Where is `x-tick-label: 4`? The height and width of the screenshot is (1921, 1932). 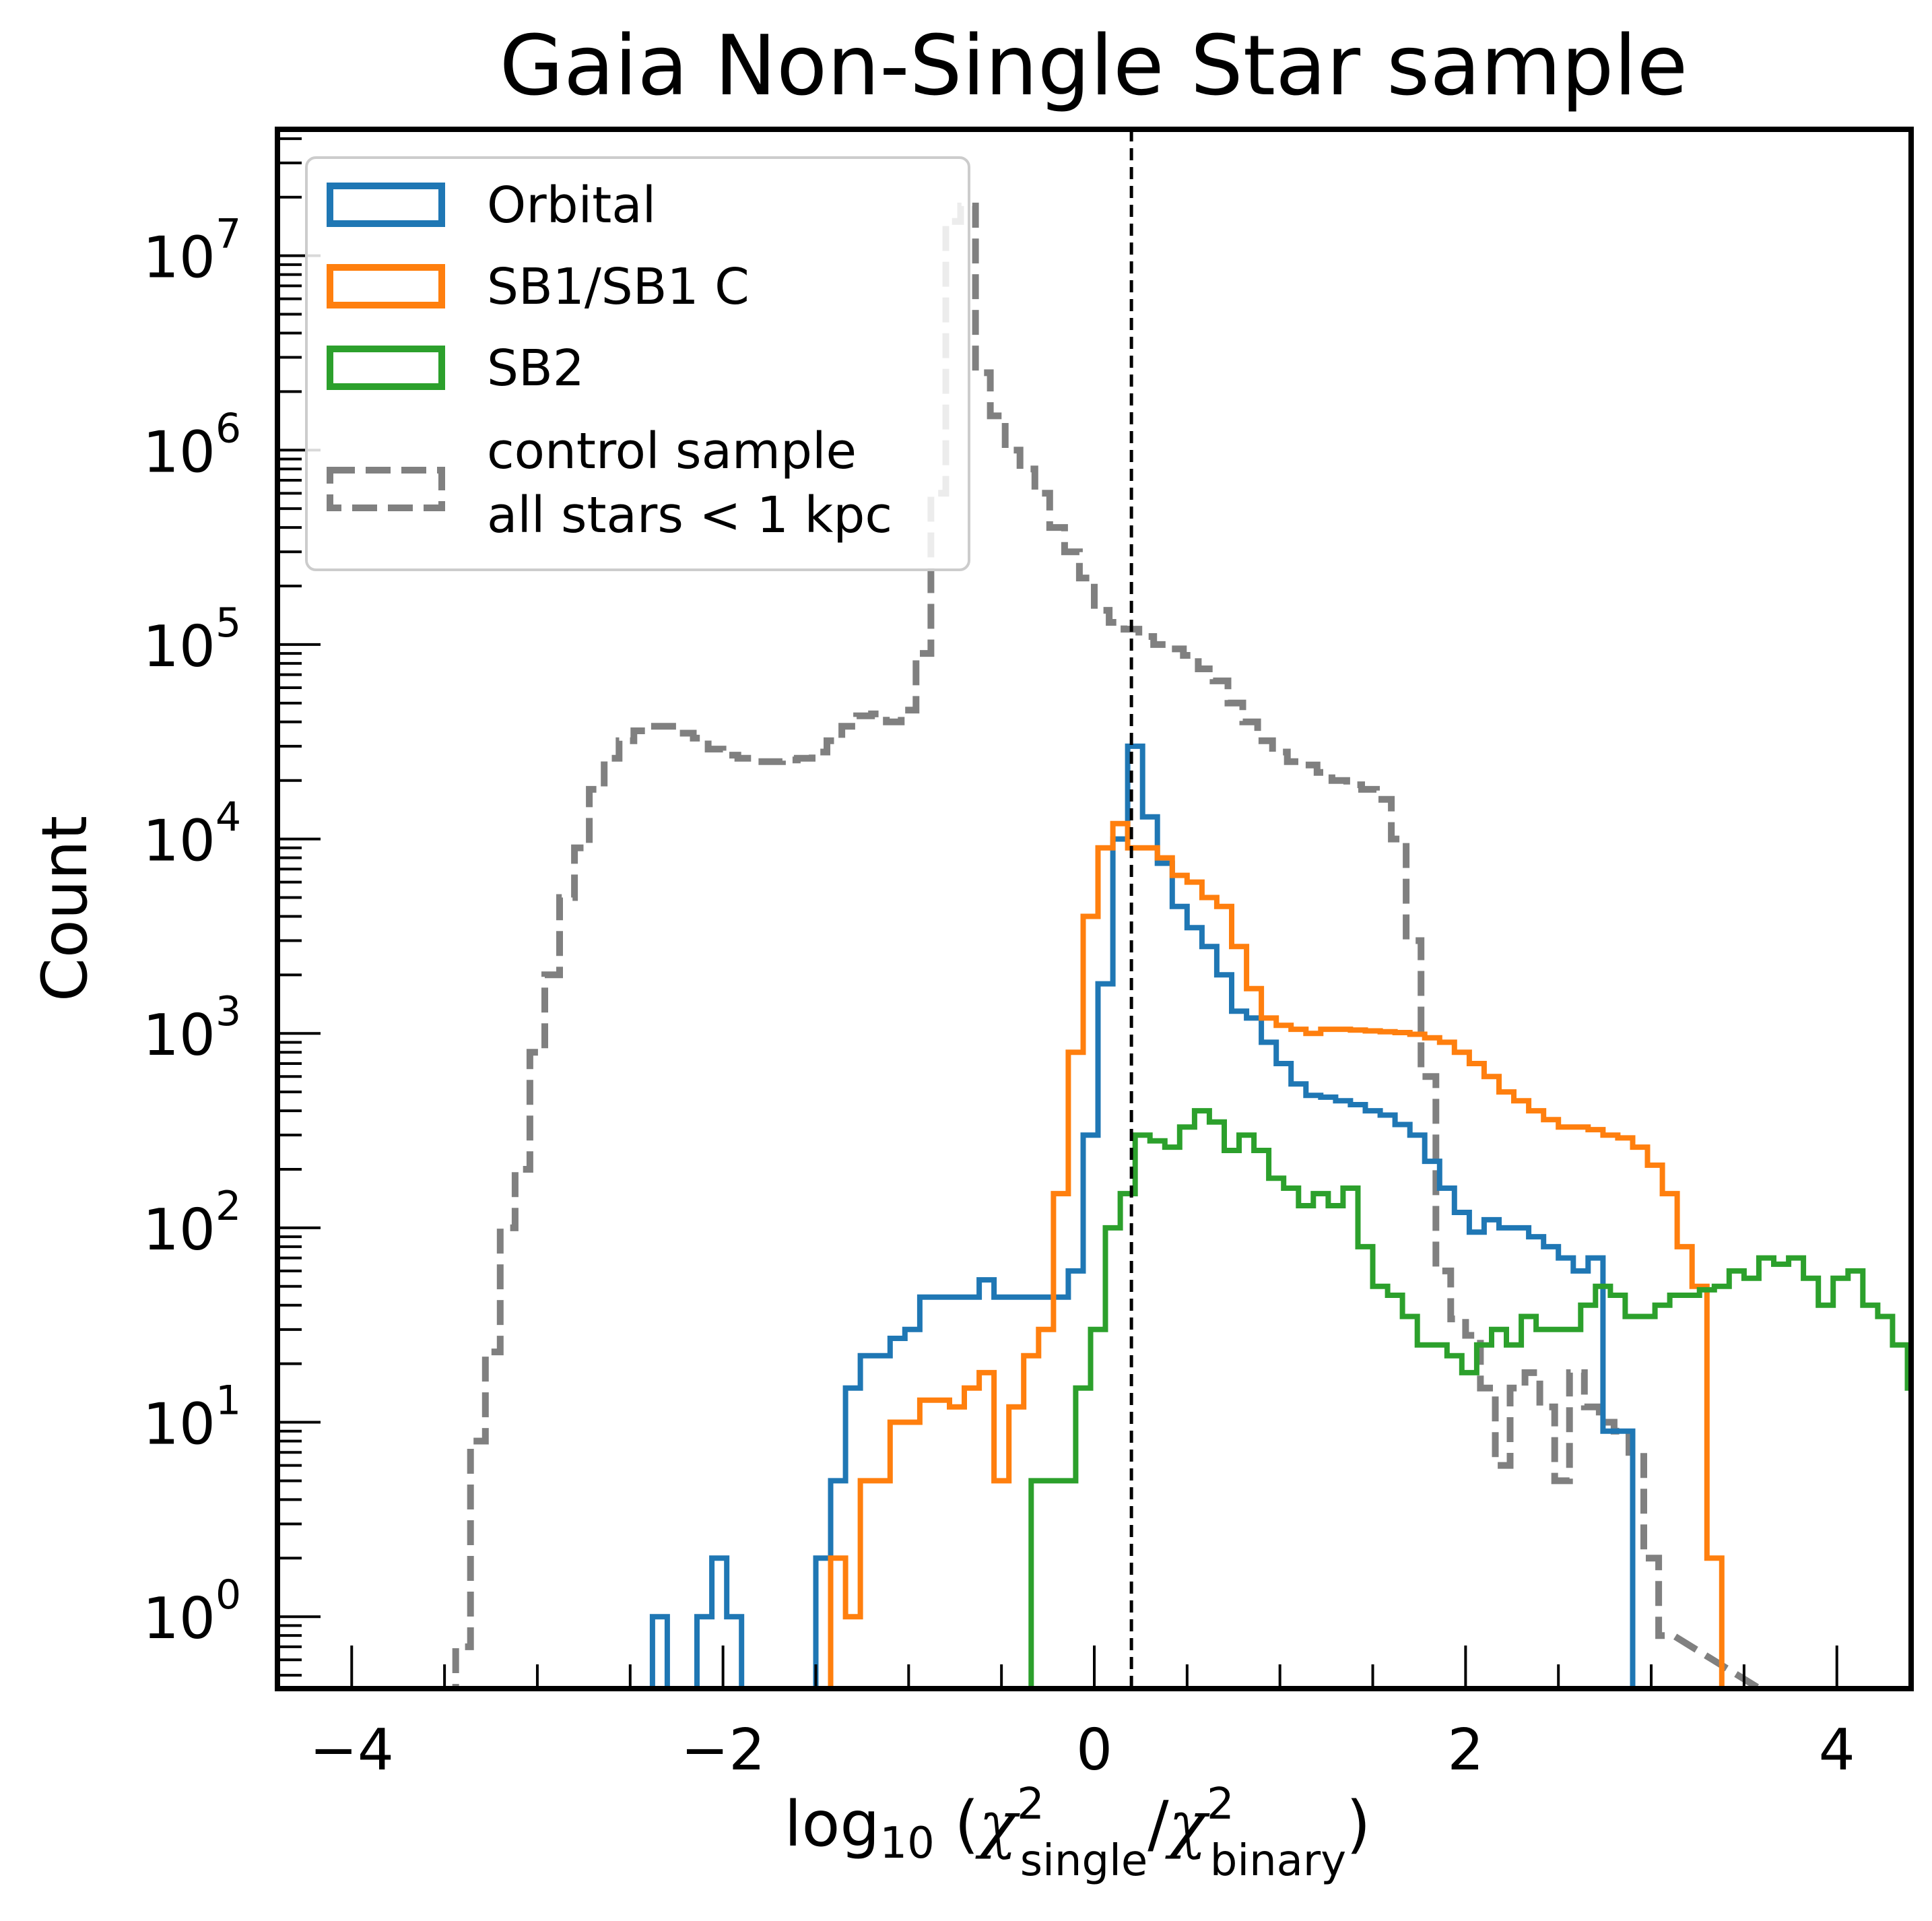 x-tick-label: 4 is located at coordinates (1837, 1751).